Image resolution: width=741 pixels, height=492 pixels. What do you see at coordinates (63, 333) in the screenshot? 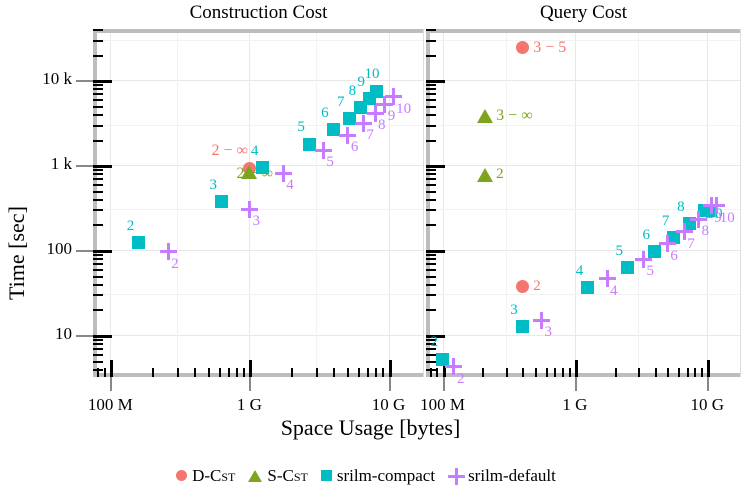
I see `y-tick-label: 10` at bounding box center [63, 333].